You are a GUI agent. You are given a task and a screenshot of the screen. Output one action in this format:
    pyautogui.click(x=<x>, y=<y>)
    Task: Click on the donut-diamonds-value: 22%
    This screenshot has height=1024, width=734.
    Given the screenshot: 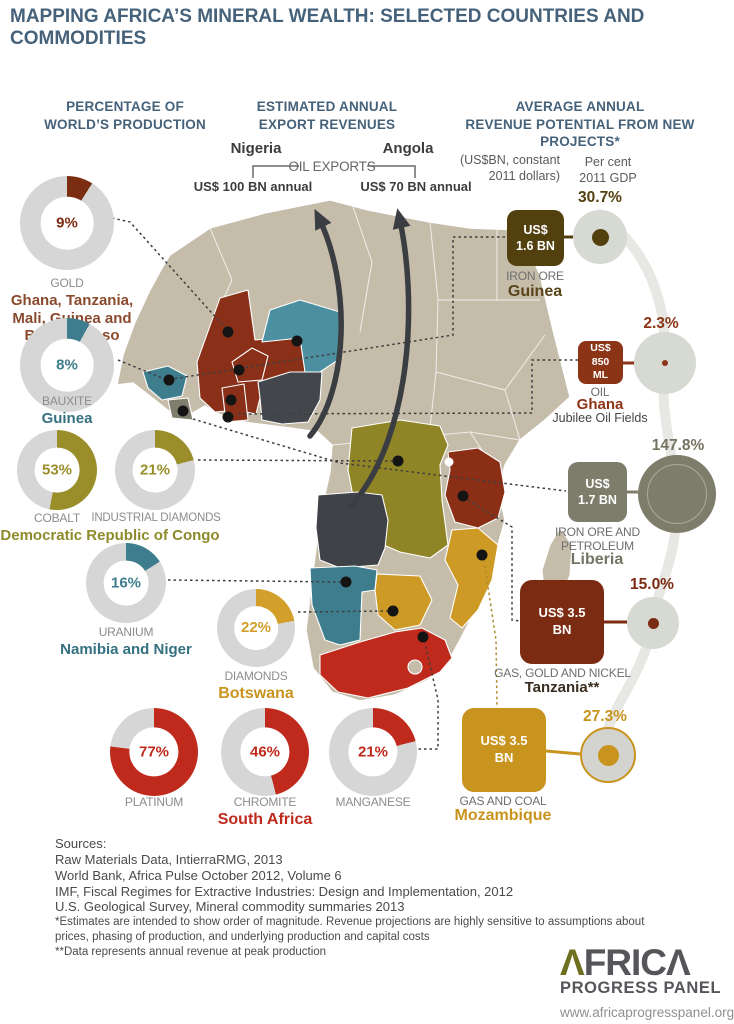 What is the action you would take?
    pyautogui.click(x=256, y=628)
    